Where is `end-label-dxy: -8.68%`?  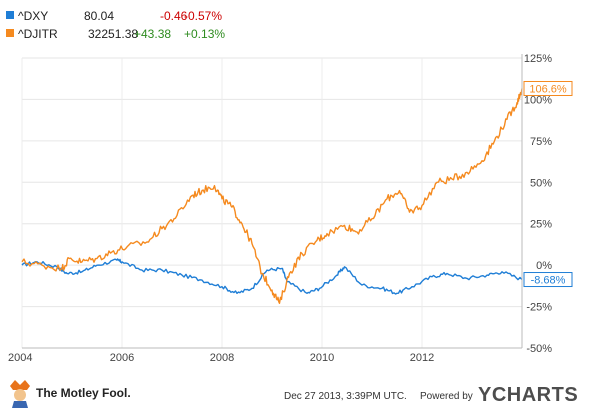 end-label-dxy: -8.68% is located at coordinates (548, 280).